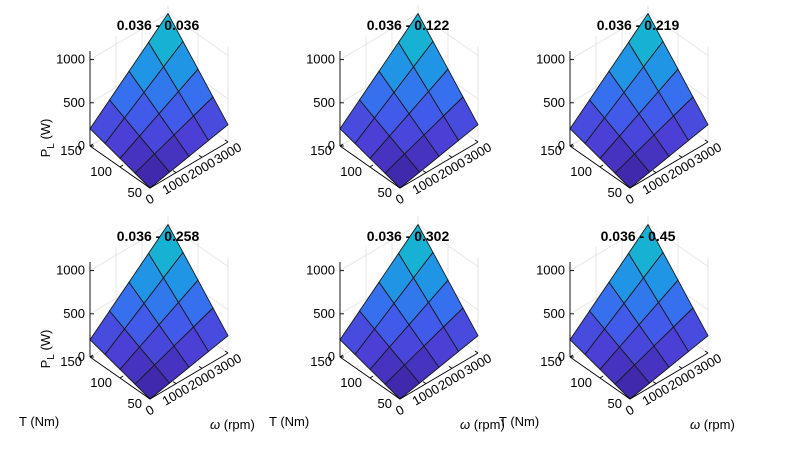 The width and height of the screenshot is (800, 450). I want to click on subplot-title: 0.036 - 0.258, so click(158, 236).